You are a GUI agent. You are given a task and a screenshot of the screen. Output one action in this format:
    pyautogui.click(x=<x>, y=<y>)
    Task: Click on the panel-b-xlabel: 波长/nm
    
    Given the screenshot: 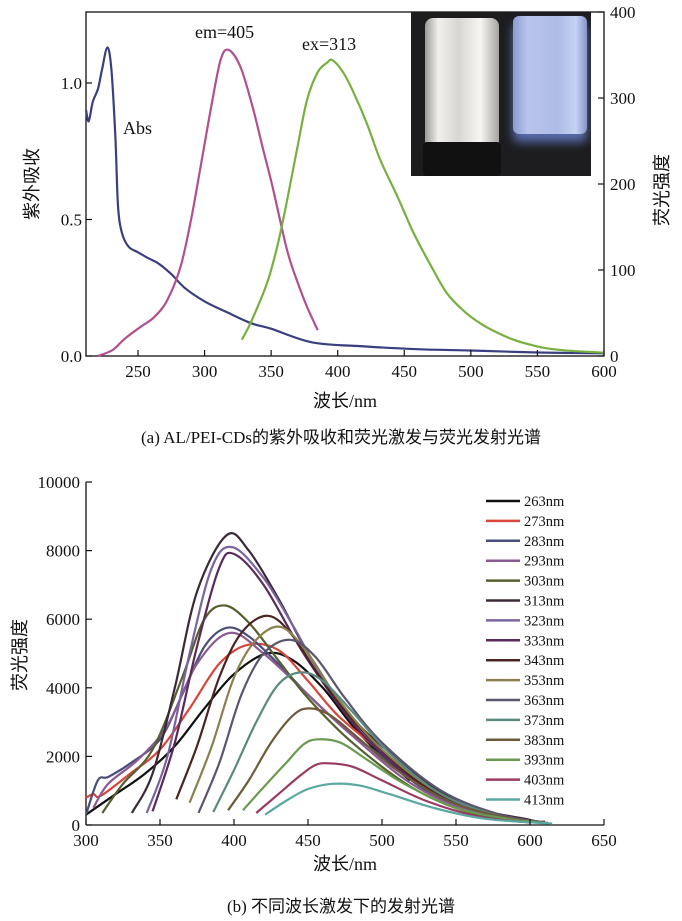 What is the action you would take?
    pyautogui.click(x=345, y=864)
    